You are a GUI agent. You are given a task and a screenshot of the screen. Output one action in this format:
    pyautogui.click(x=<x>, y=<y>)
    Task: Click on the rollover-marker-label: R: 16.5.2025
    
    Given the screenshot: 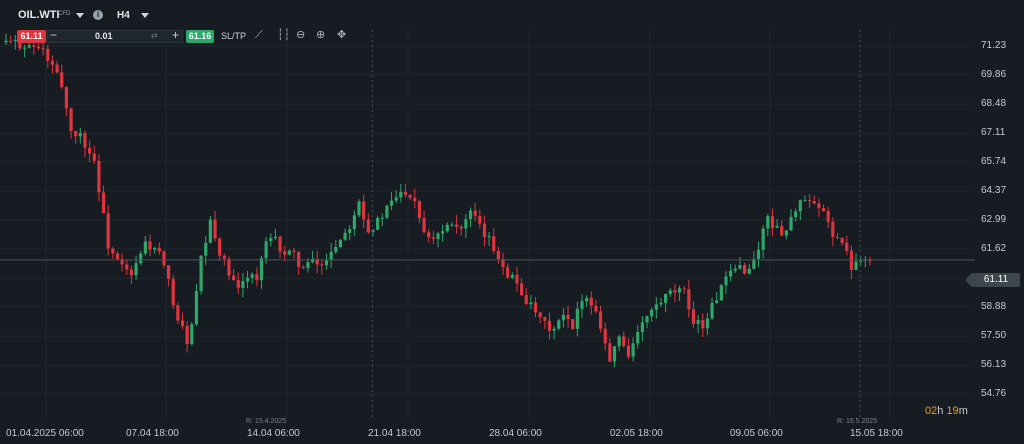 What is the action you would take?
    pyautogui.click(x=857, y=421)
    